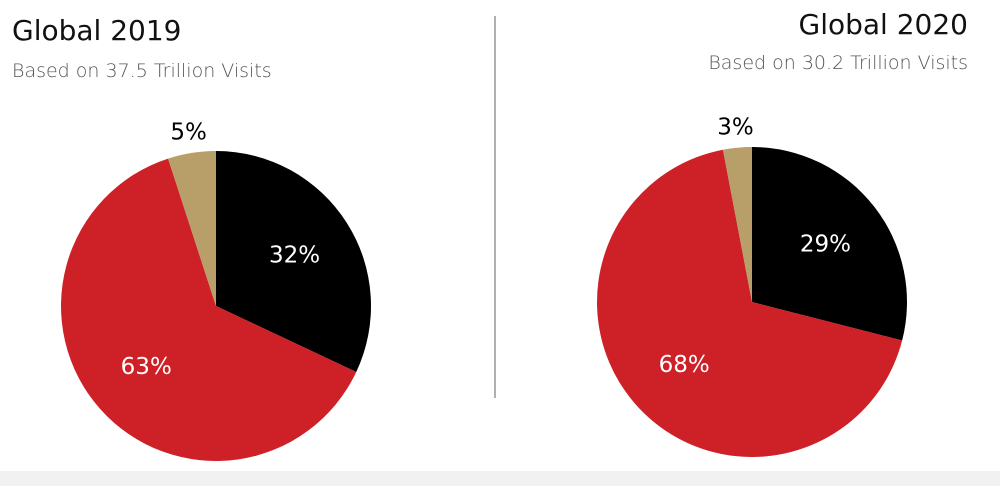 This screenshot has width=1000, height=501. What do you see at coordinates (146, 367) in the screenshot?
I see `pie-label-2019-2: 63%` at bounding box center [146, 367].